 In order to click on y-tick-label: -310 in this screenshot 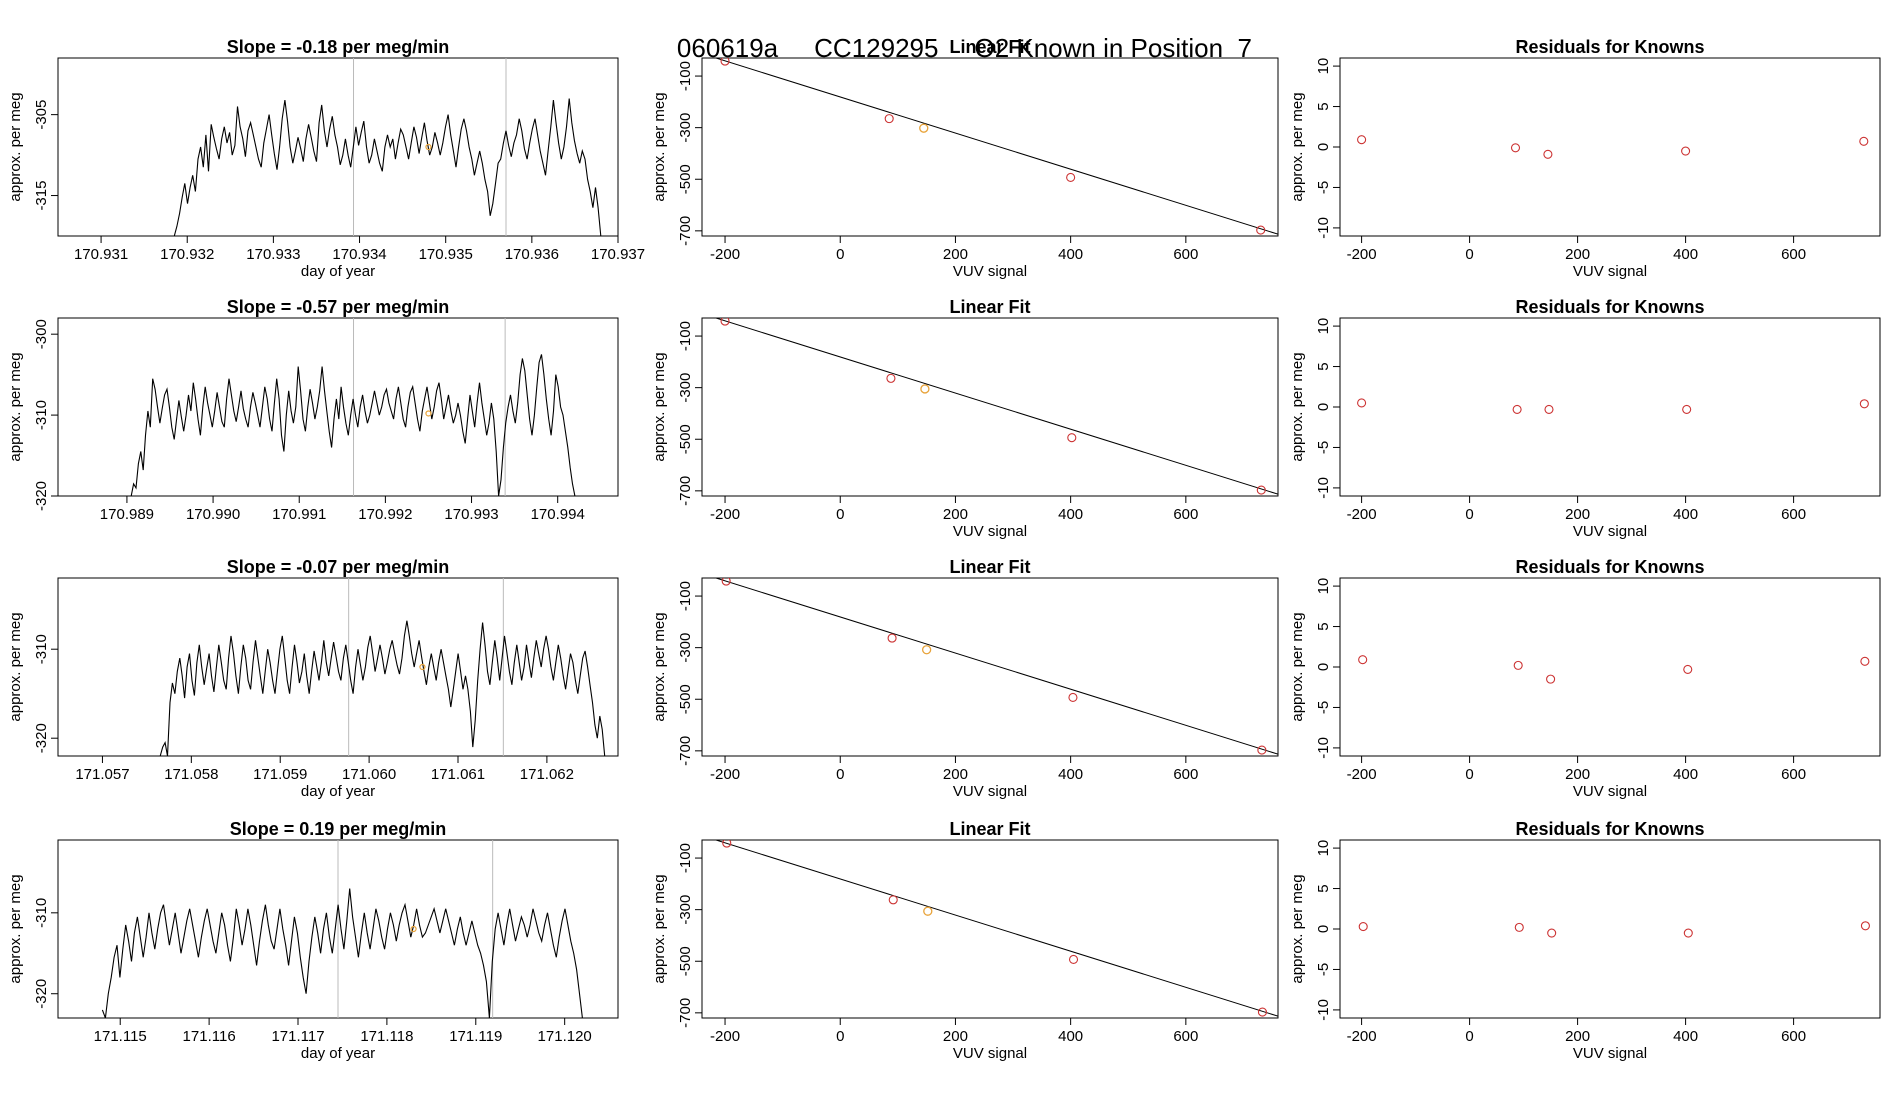, I will do `click(41, 649)`.